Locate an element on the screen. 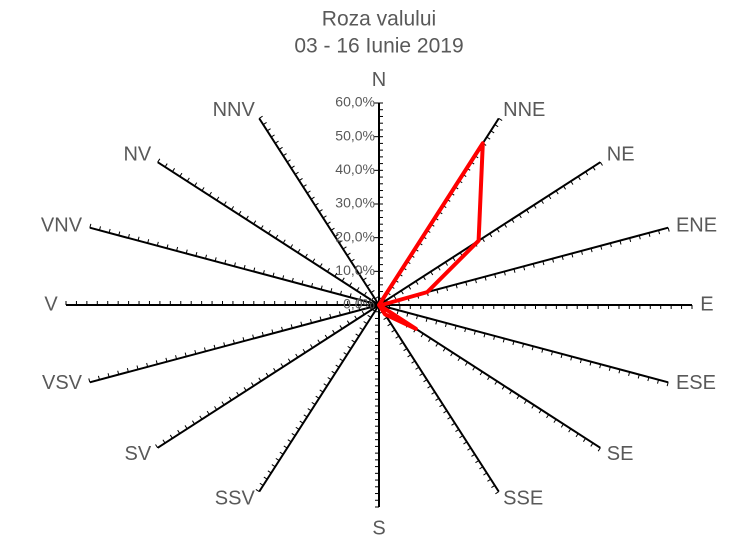 This screenshot has width=743, height=535. series-line is located at coordinates (431, 236).